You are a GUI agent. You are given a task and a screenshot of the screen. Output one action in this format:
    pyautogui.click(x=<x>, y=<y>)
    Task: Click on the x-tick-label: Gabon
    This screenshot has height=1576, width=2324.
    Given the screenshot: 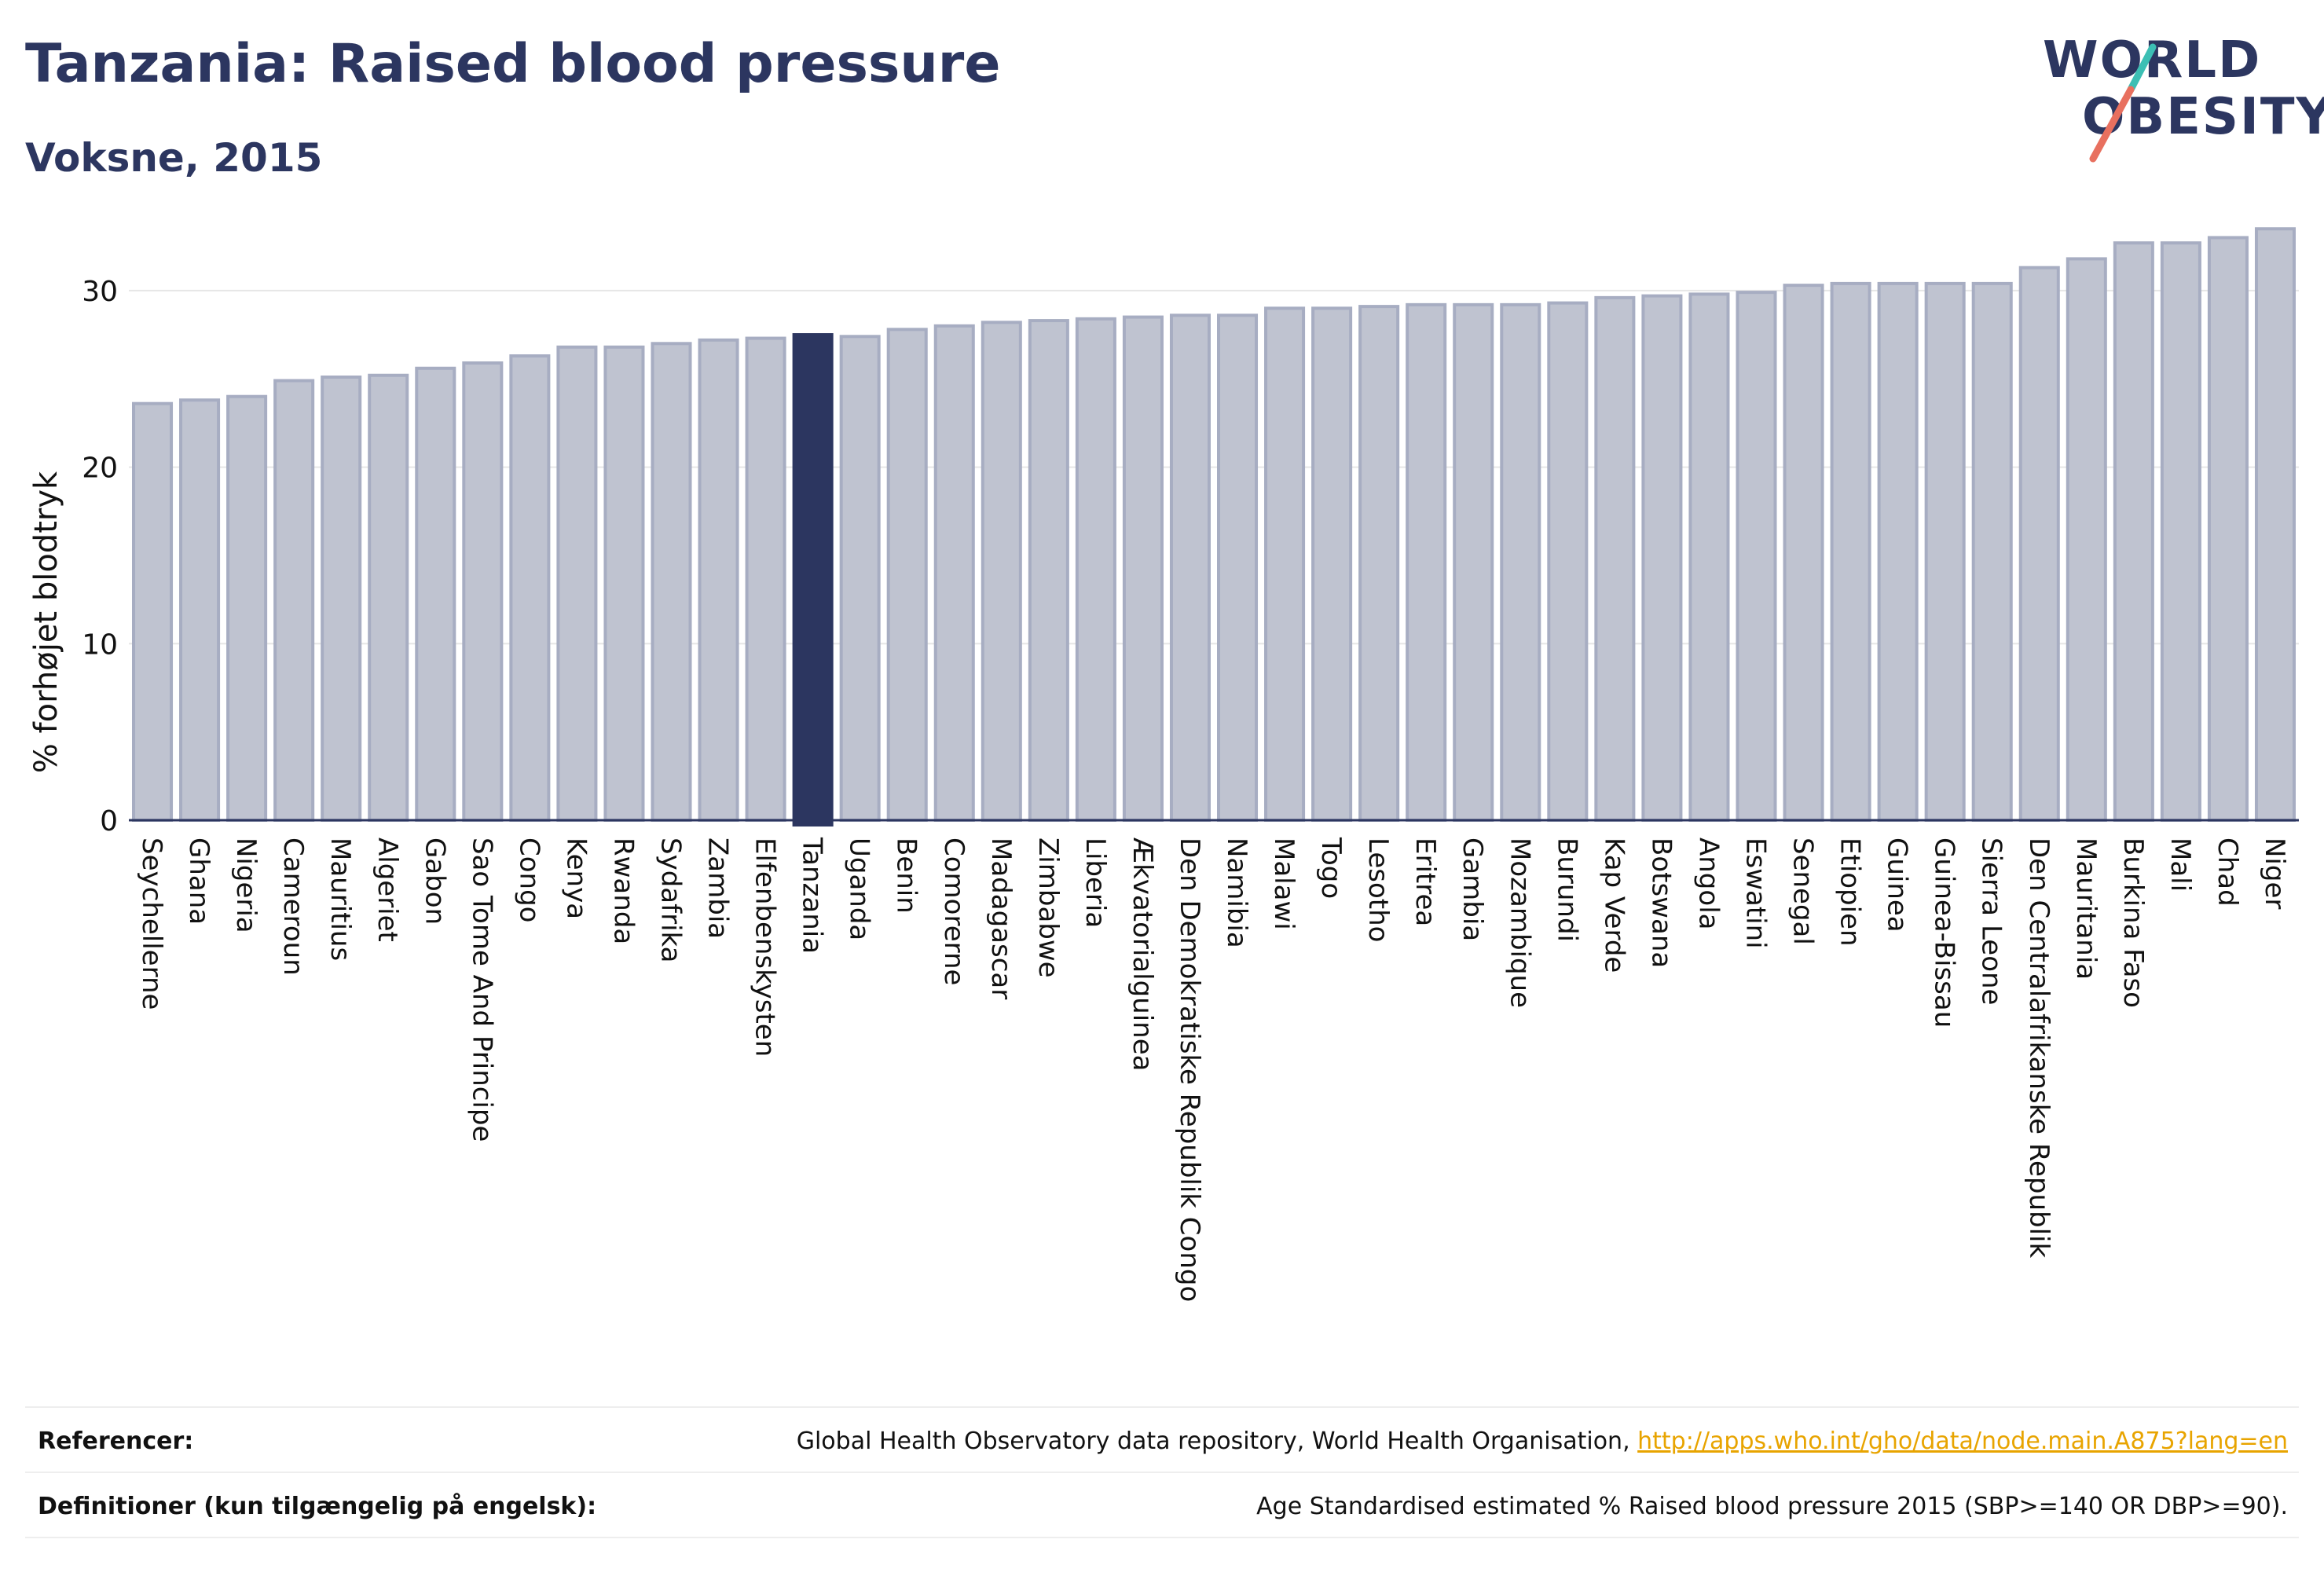 What is the action you would take?
    pyautogui.click(x=434, y=881)
    